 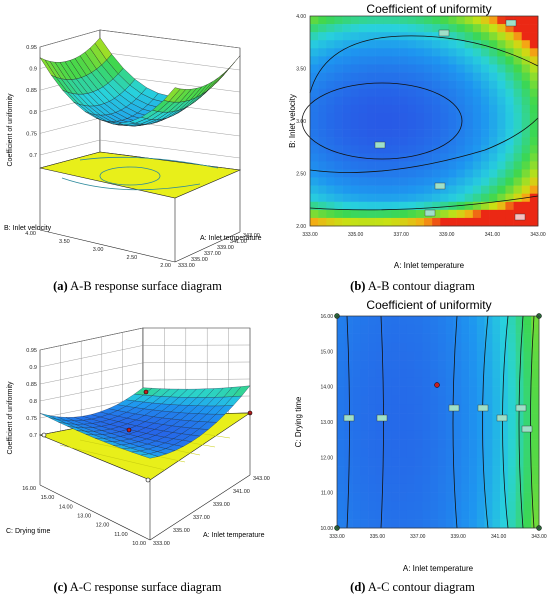 What do you see at coordinates (31, 419) in the screenshot?
I see `z-tick-label: 0.75` at bounding box center [31, 419].